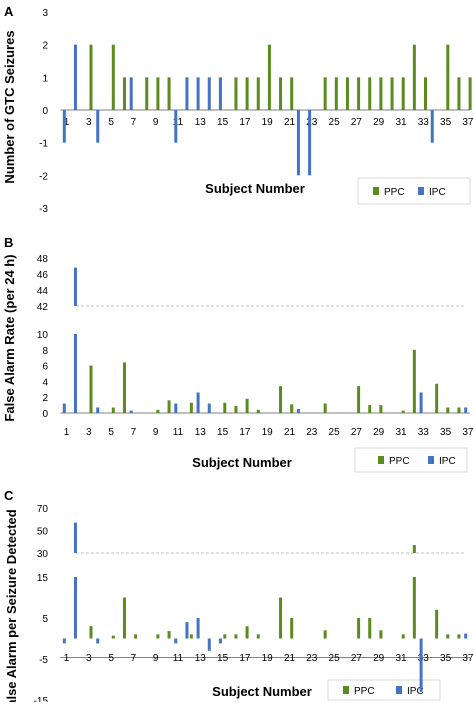 Image resolution: width=474 pixels, height=707 pixels. I want to click on panel-b-xtick: 31, so click(401, 432).